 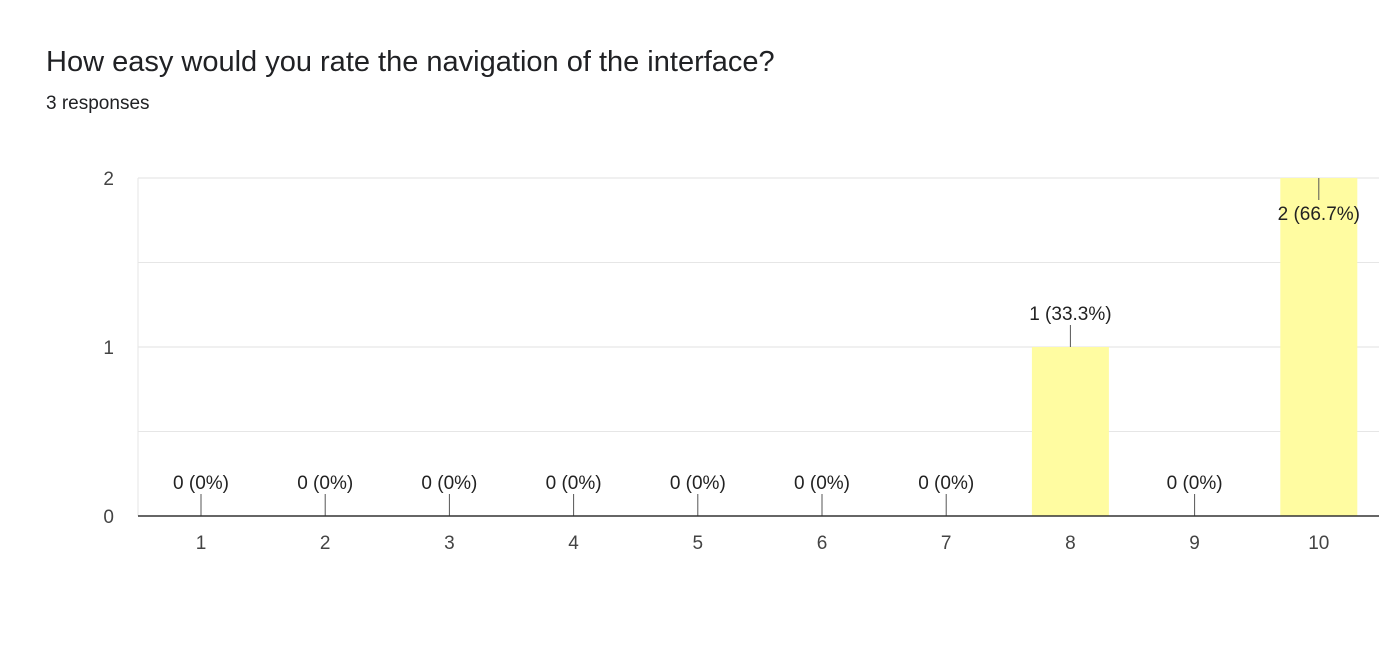 I want to click on response-count: 3 responses, so click(x=98, y=103).